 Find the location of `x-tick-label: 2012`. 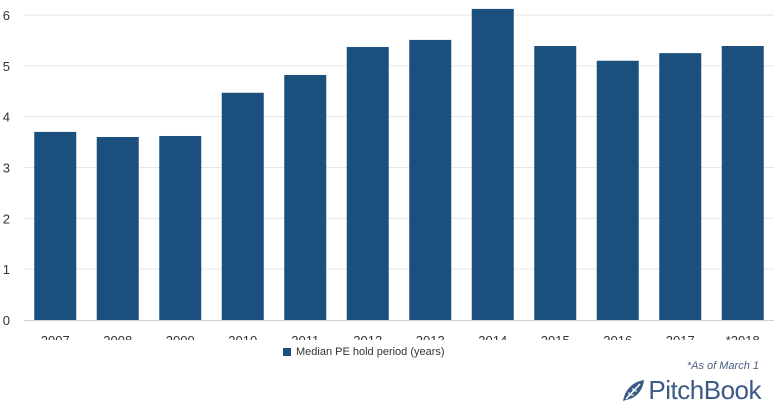

x-tick-label: 2012 is located at coordinates (367, 336).